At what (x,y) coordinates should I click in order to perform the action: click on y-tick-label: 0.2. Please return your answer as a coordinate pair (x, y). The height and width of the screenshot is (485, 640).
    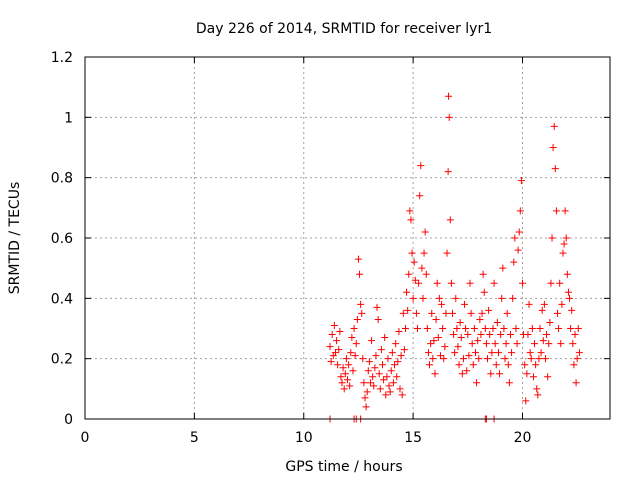
    Looking at the image, I should click on (62, 360).